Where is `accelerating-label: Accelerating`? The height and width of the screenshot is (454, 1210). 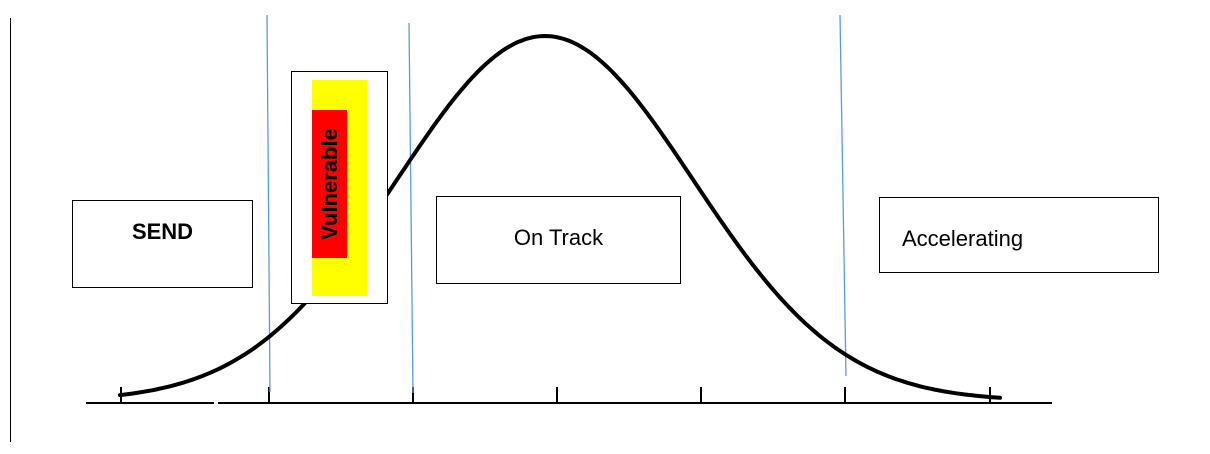
accelerating-label: Accelerating is located at coordinates (963, 238).